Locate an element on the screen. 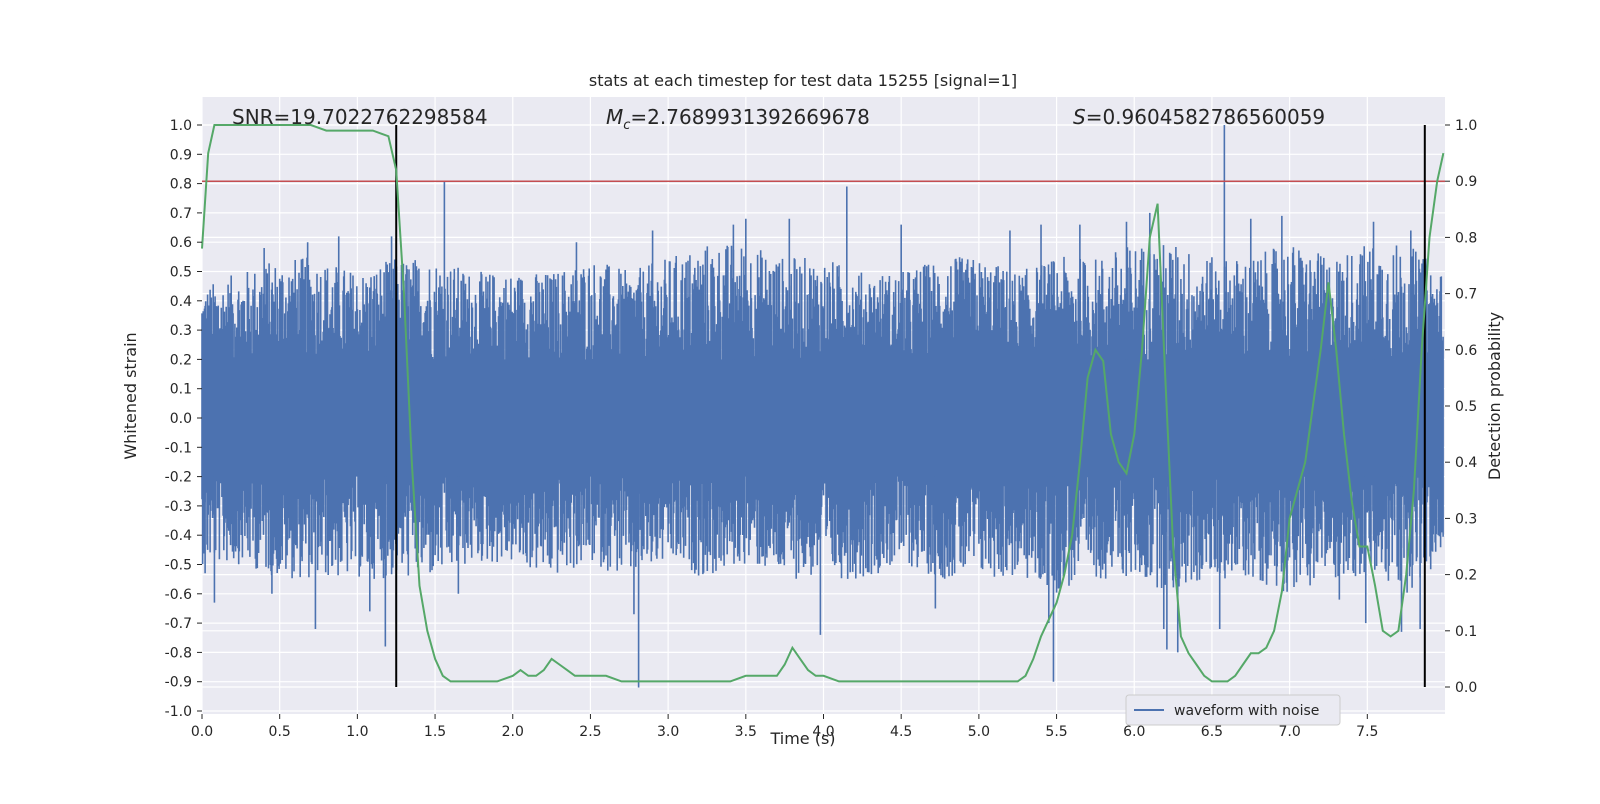 The height and width of the screenshot is (804, 1600). y-axis-label: Whitened strain is located at coordinates (130, 395).